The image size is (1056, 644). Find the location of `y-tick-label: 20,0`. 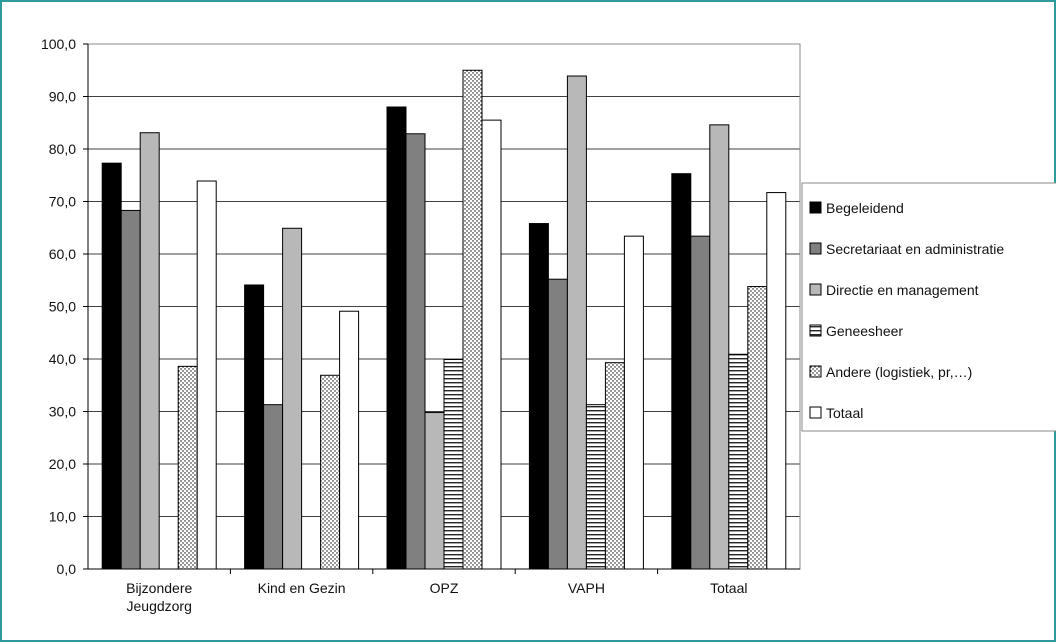

y-tick-label: 20,0 is located at coordinates (62, 464).